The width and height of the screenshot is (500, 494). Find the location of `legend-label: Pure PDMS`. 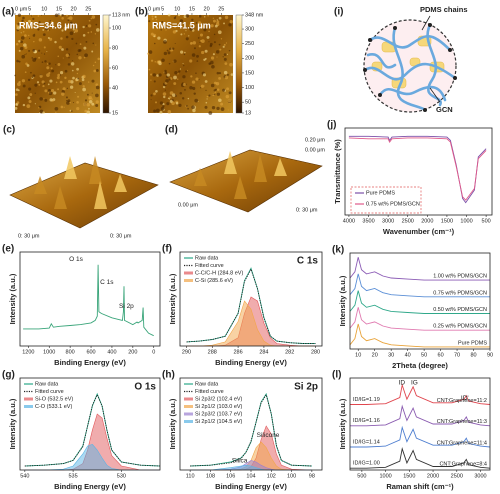

legend-label: Pure PDMS is located at coordinates (380, 193).